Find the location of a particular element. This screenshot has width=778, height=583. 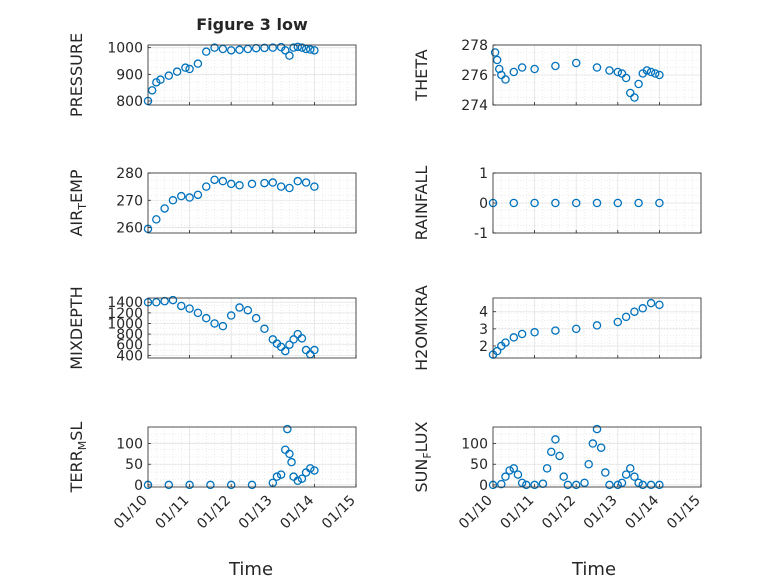

y-tick-label: 274 is located at coordinates (474, 106).